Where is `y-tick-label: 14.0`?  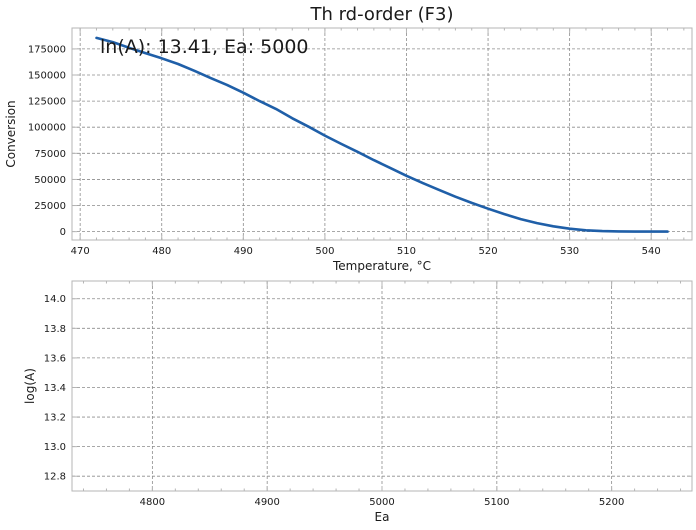
y-tick-label: 14.0 is located at coordinates (55, 299).